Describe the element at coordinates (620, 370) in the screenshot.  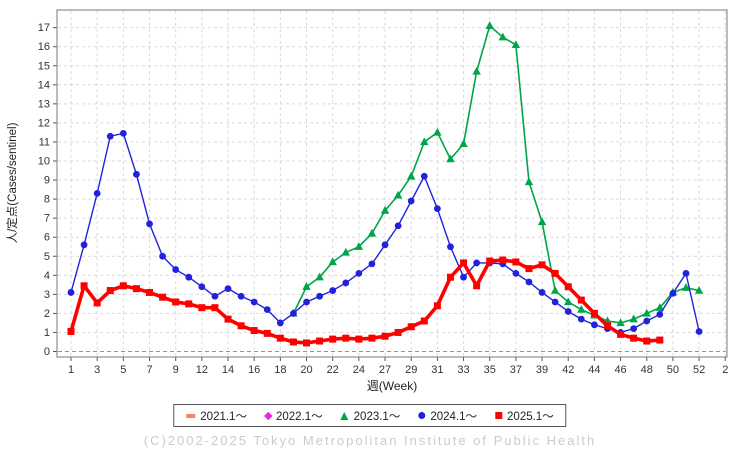
I see `svg-text: 46` at that location.